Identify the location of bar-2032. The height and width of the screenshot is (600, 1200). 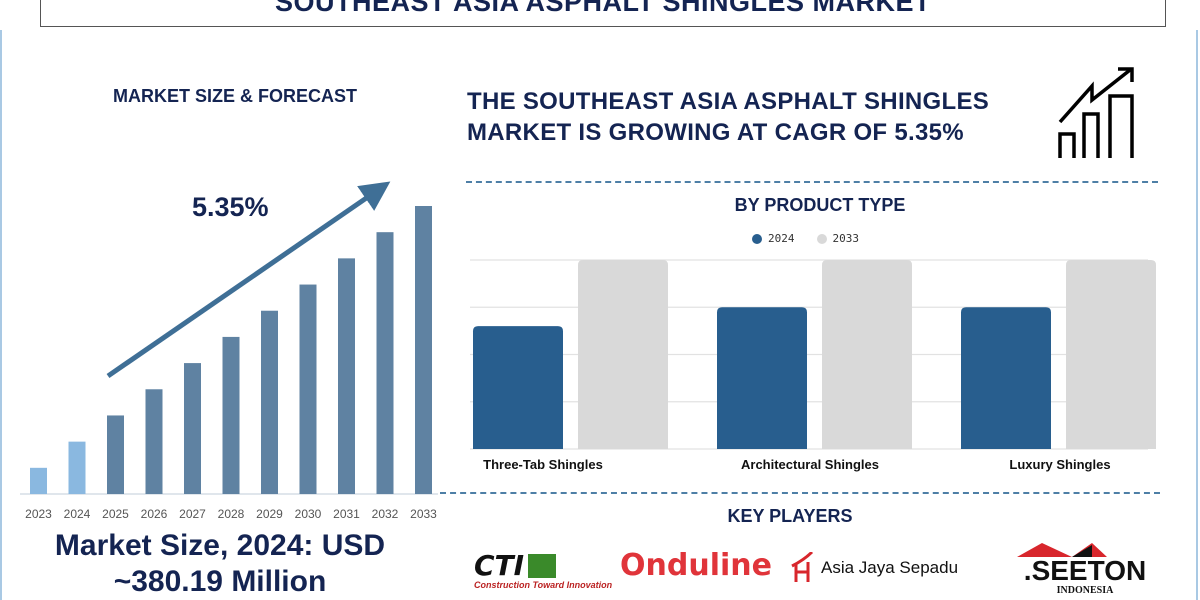
(385, 363).